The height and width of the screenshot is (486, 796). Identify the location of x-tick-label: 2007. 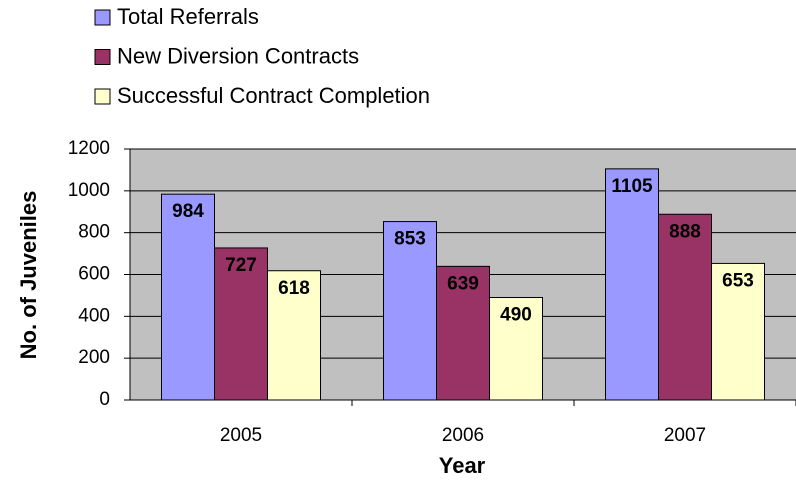
(685, 435).